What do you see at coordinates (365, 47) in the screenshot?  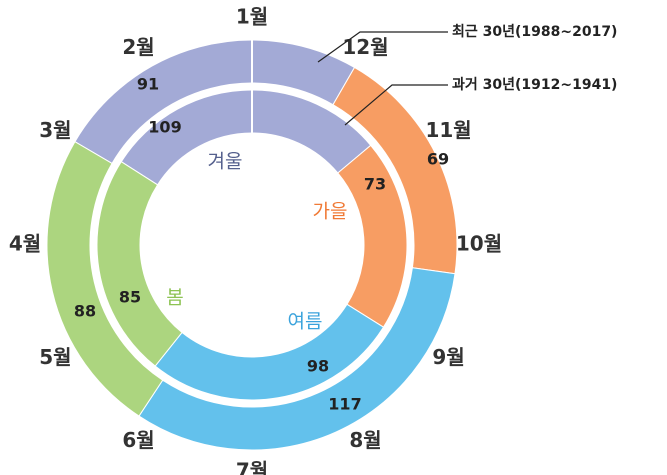 I see `month-label: 12월` at bounding box center [365, 47].